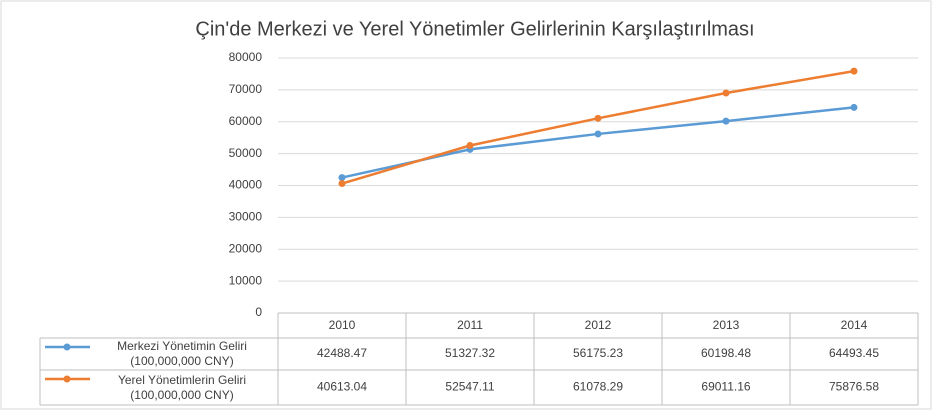 The height and width of the screenshot is (412, 940). I want to click on table-value: 60198.48, so click(726, 353).